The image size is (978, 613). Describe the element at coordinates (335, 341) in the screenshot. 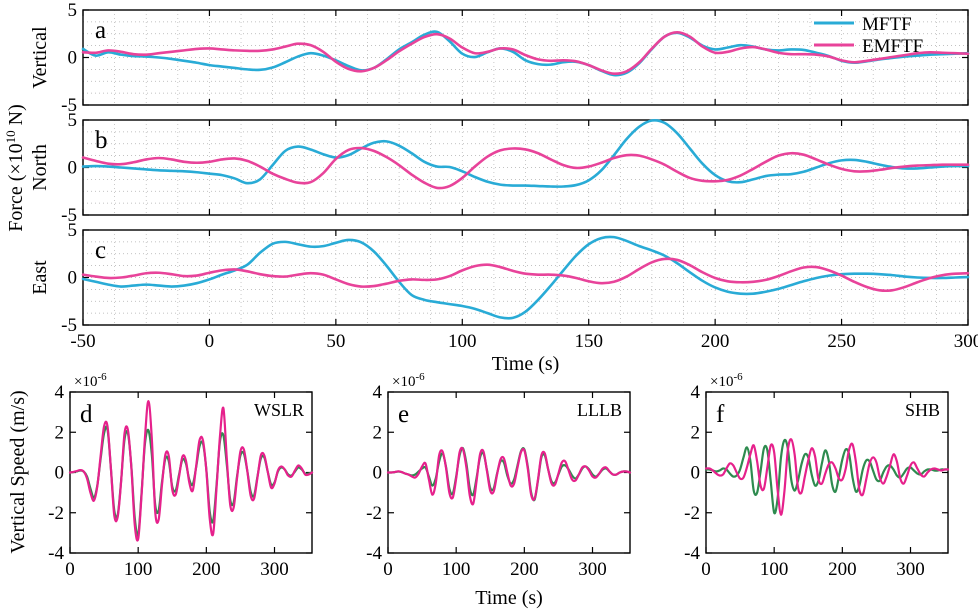

I see `x-tick-label: 50` at that location.